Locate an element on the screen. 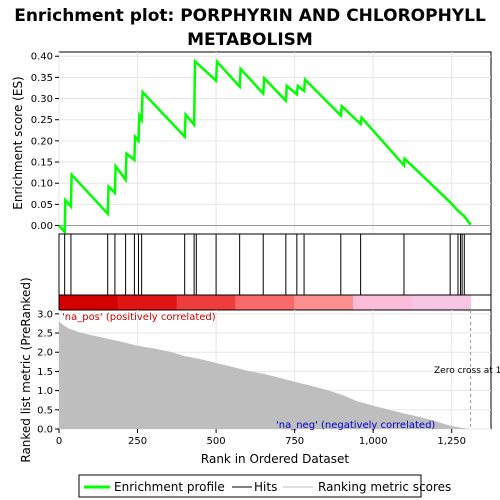 The height and width of the screenshot is (500, 500). metric-y-ticks: 0.0 0.5 1.0 1.5 2.0 2.5 3.0 is located at coordinates (48, 372).